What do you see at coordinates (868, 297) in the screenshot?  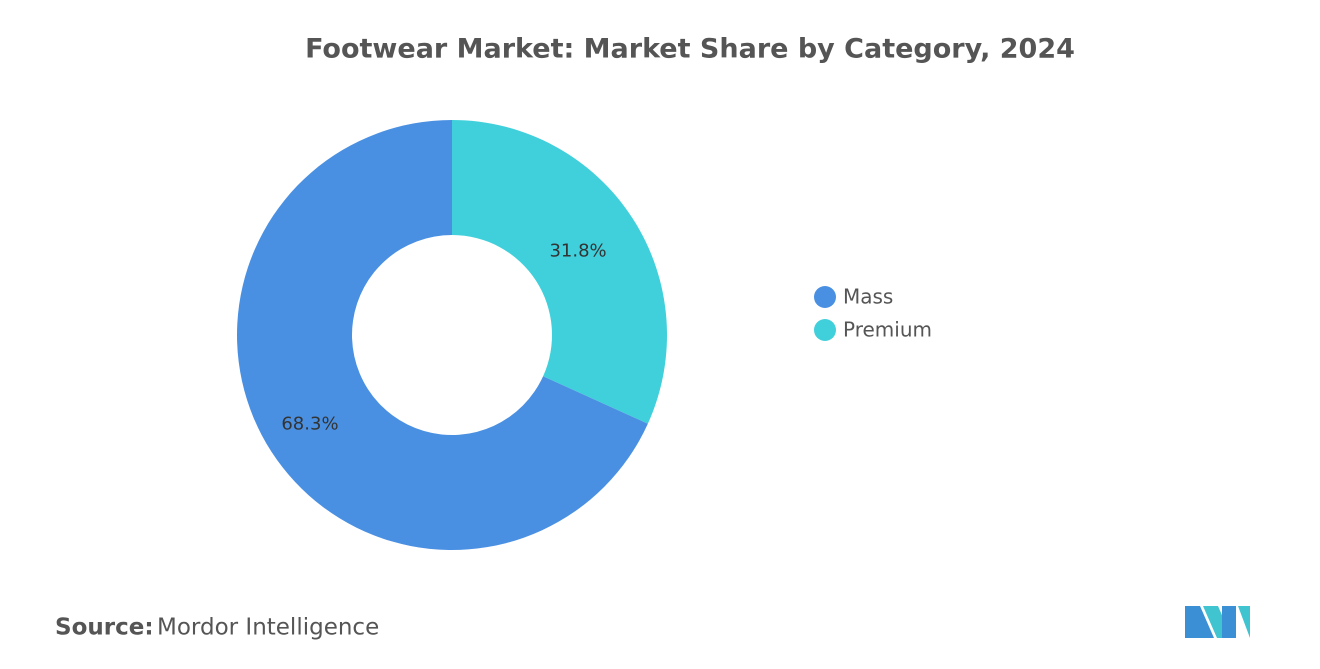 I see `legend-label: Mass` at bounding box center [868, 297].